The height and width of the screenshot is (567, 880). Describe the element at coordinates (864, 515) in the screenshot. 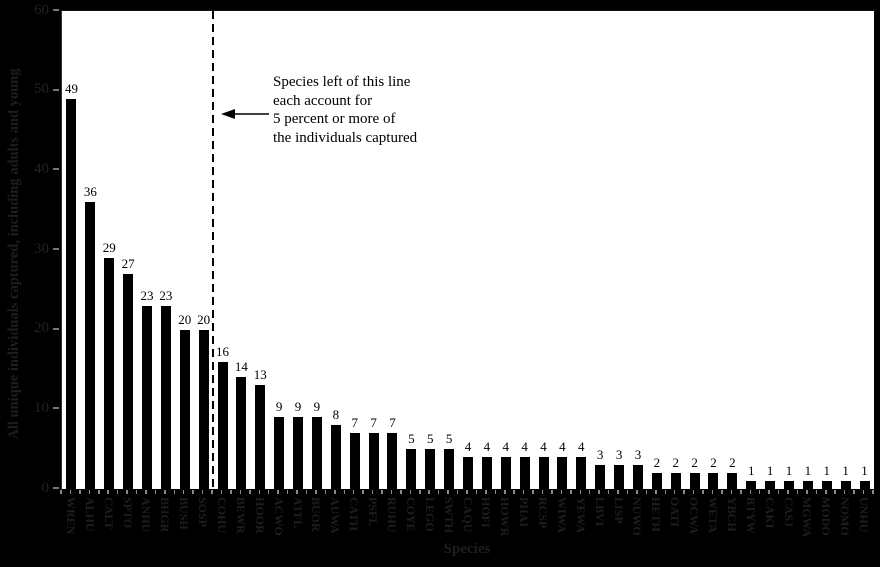

I see `x-tick-label: UNHU` at that location.